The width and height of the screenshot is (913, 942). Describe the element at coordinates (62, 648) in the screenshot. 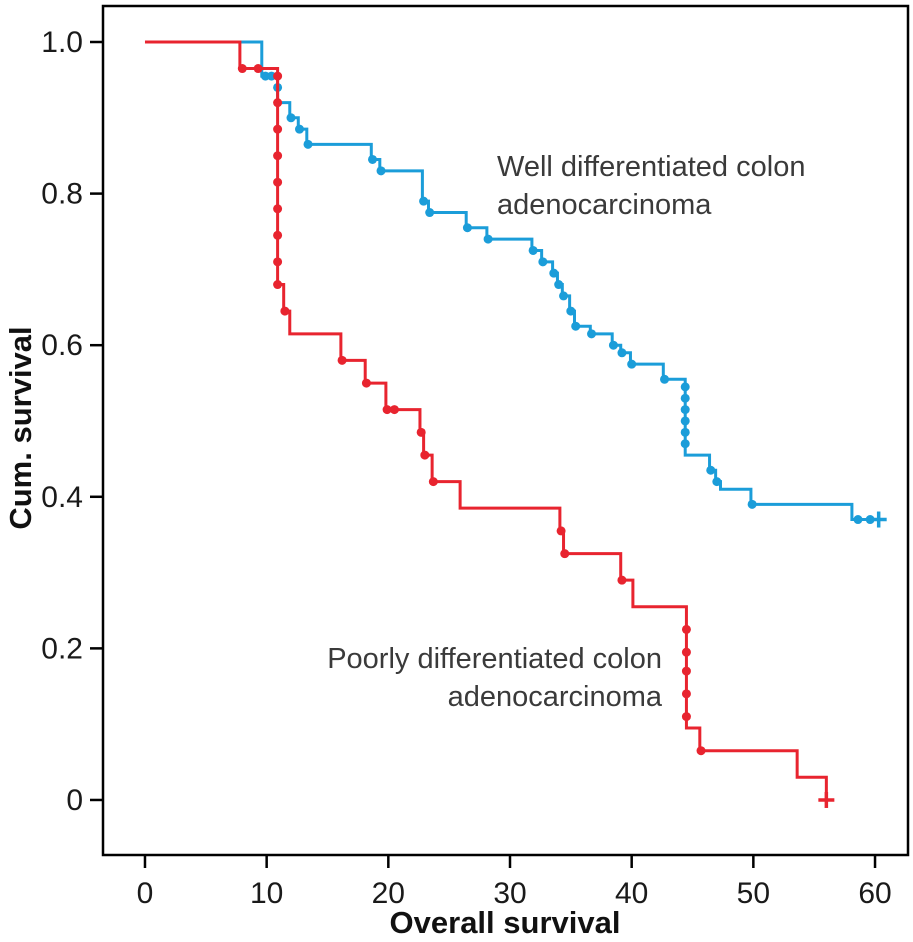

I see `y-tick-label: 0.2` at that location.